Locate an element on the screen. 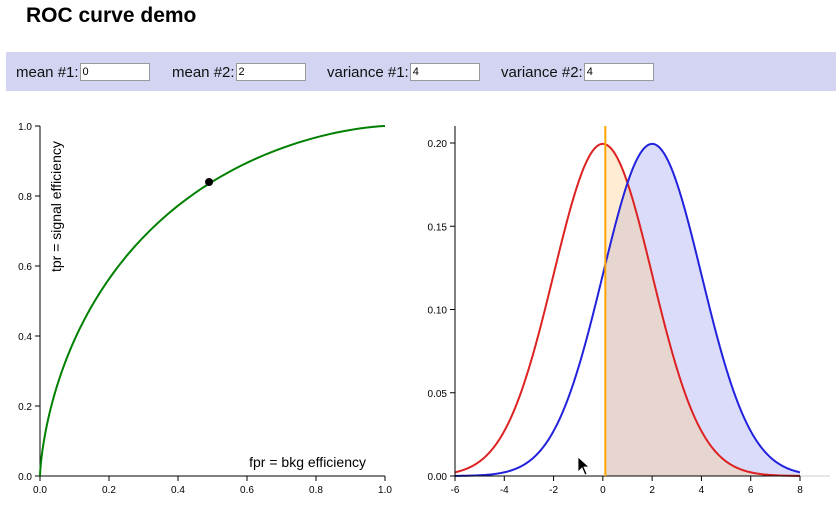 Image resolution: width=836 pixels, height=506 pixels. roc-y-tick-label: 1.0 is located at coordinates (25, 127).